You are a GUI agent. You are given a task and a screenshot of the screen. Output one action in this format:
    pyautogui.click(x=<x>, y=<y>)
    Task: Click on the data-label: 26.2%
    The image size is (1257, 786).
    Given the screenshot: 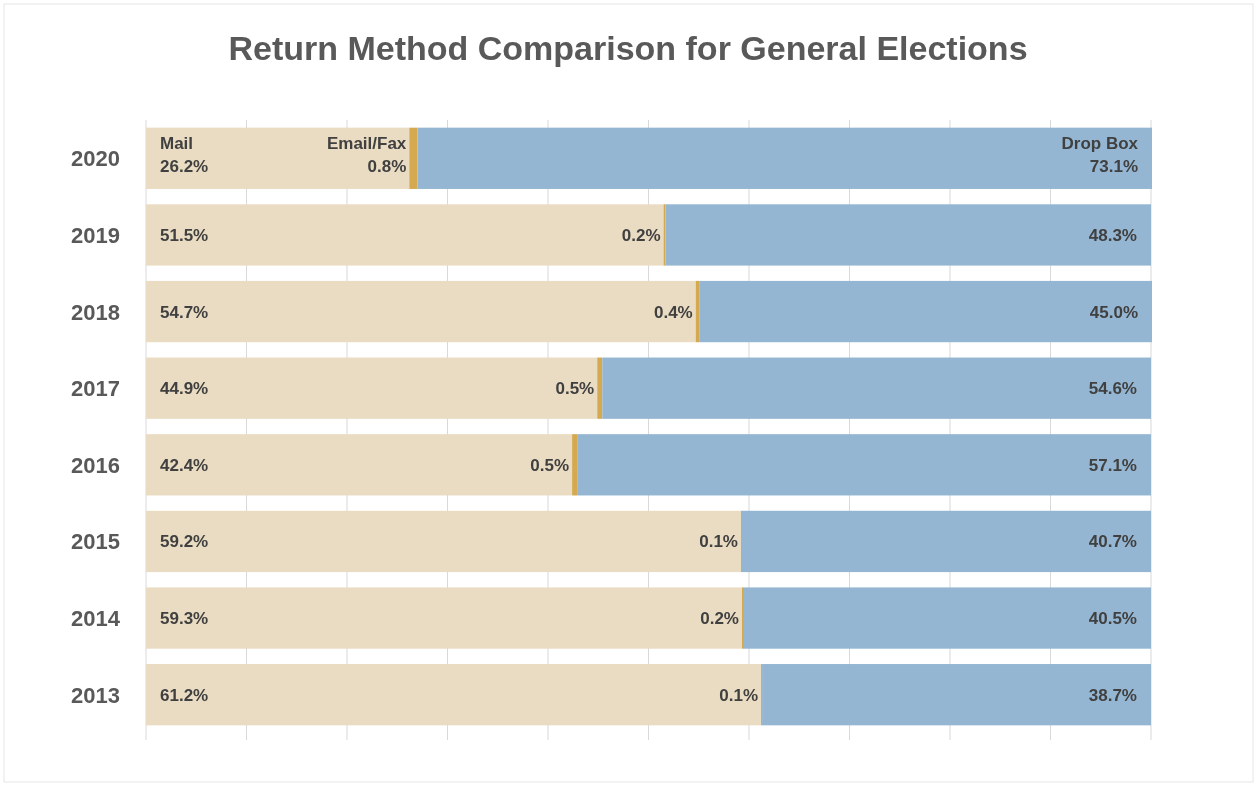 What is the action you would take?
    pyautogui.click(x=184, y=166)
    